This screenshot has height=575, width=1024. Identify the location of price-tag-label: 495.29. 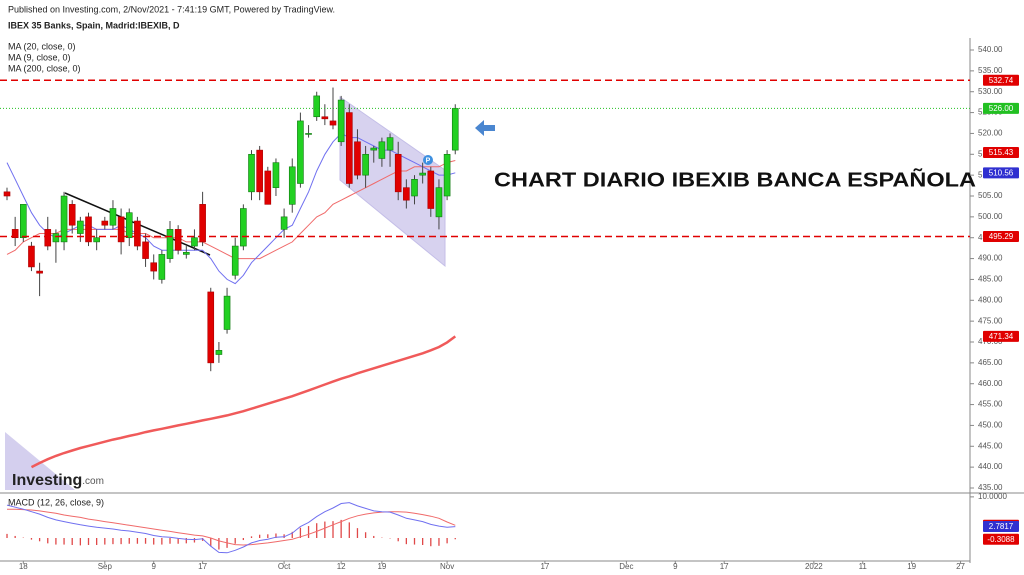
(1001, 236).